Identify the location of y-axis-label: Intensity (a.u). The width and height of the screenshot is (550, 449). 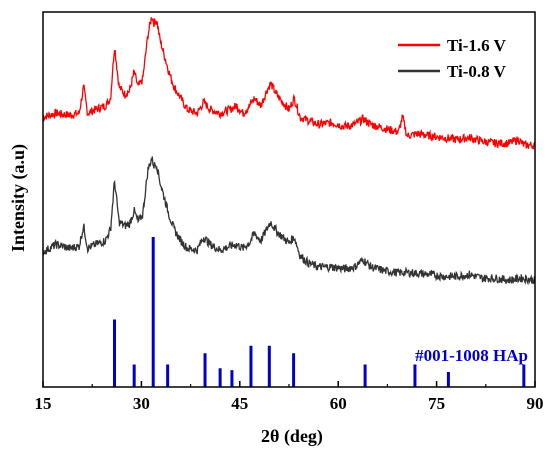
(18, 198).